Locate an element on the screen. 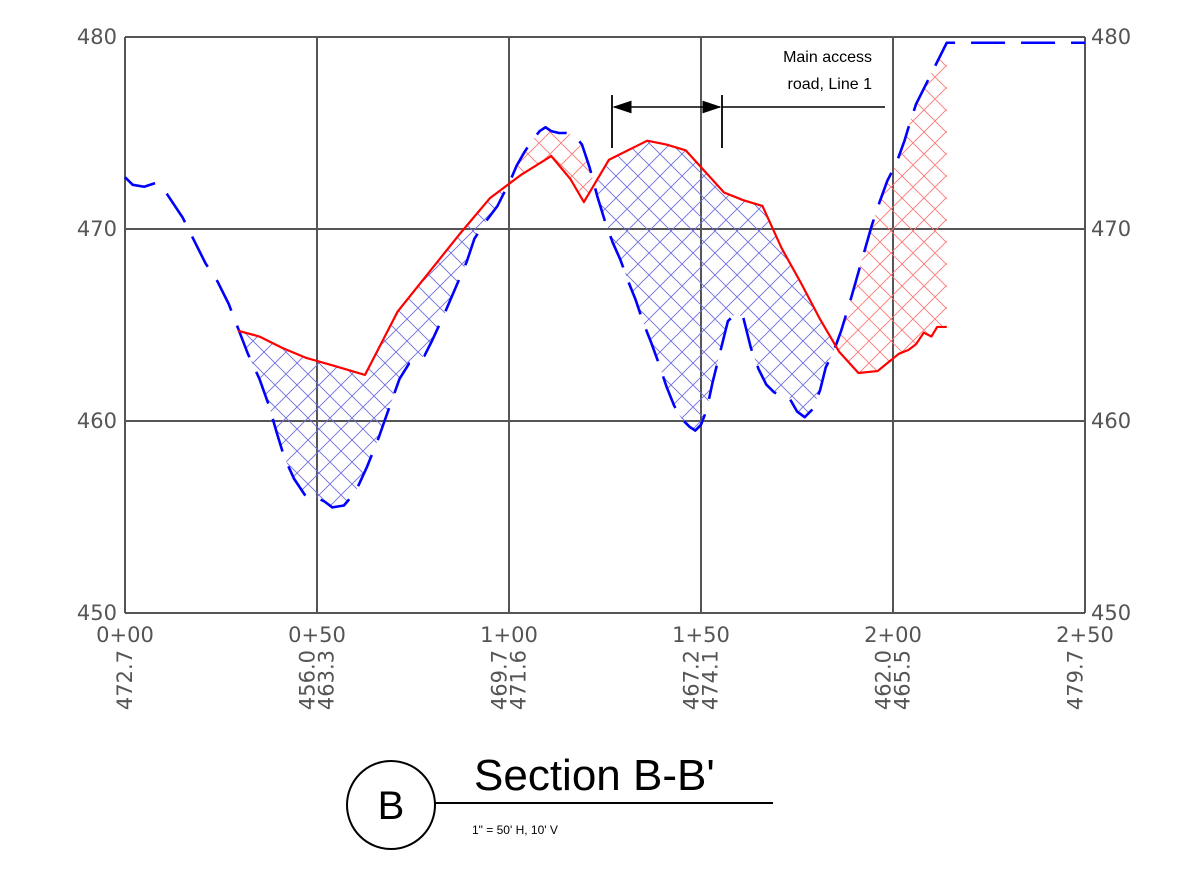  x-tick-label: 0+00 is located at coordinates (125, 635).